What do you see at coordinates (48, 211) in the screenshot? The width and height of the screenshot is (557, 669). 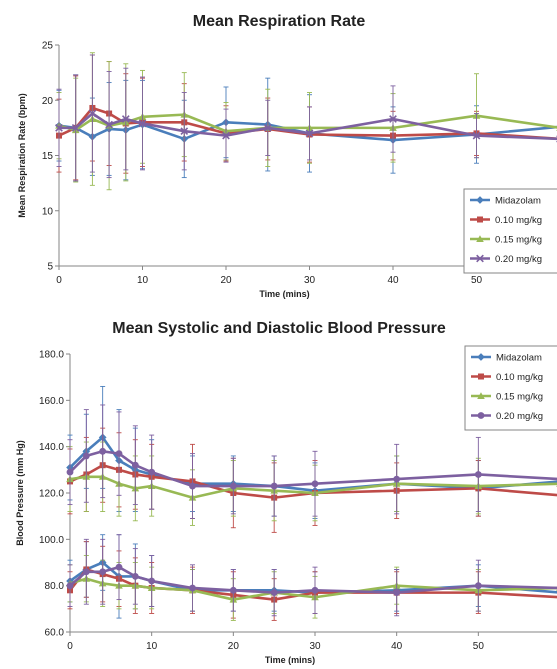 I see `y-tick-label: 10` at bounding box center [48, 211].